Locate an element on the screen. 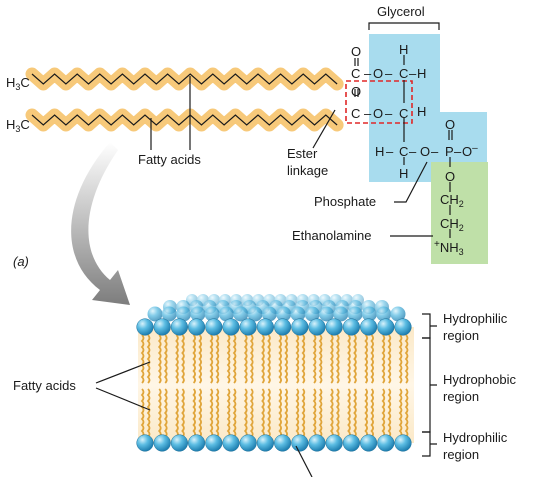 Image resolution: width=533 pixels, height=477 pixels. atom-o-carbonyl-1: O is located at coordinates (356, 51).